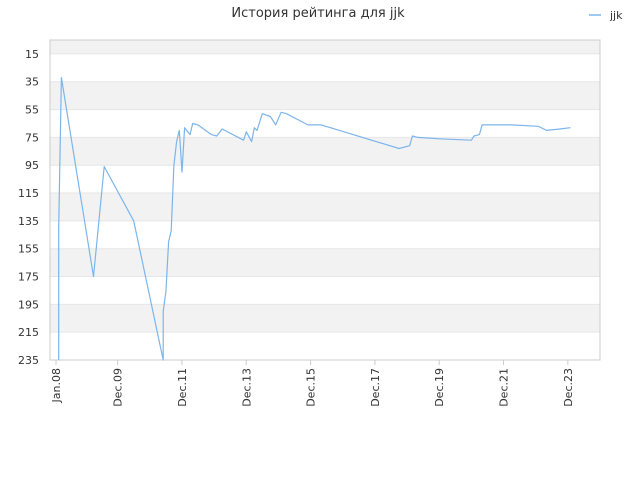  I want to click on x-tick-label: Dec.19, so click(439, 387).